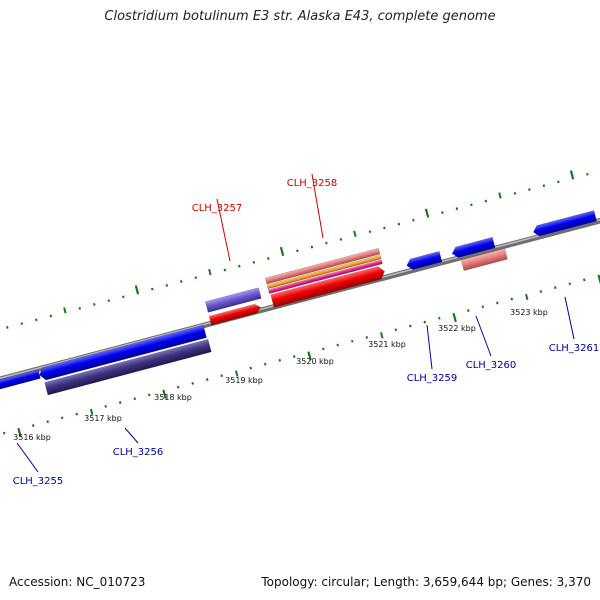 This screenshot has height=600, width=600. Describe the element at coordinates (315, 361) in the screenshot. I see `scale-label: 3520 kbp` at that location.